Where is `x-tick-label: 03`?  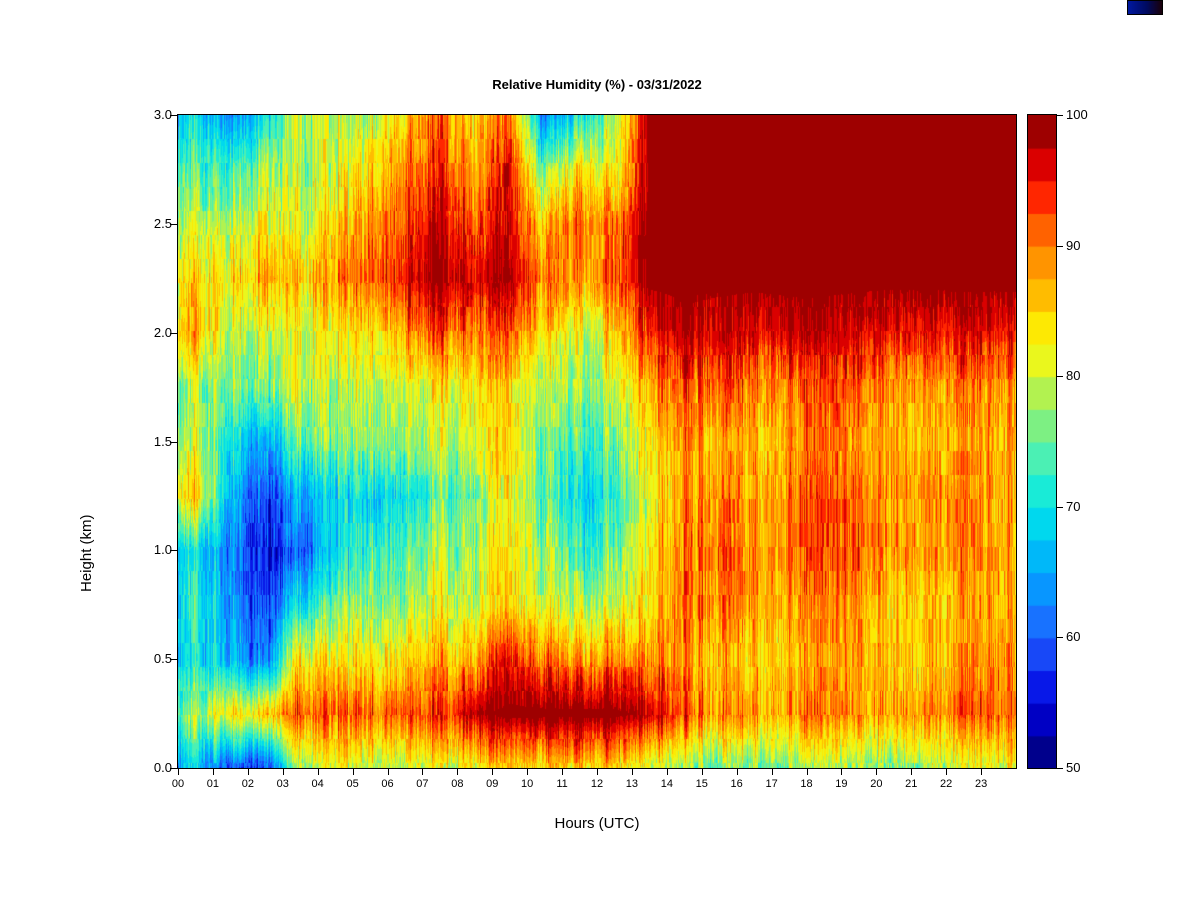
x-tick-label: 03 is located at coordinates (282, 784).